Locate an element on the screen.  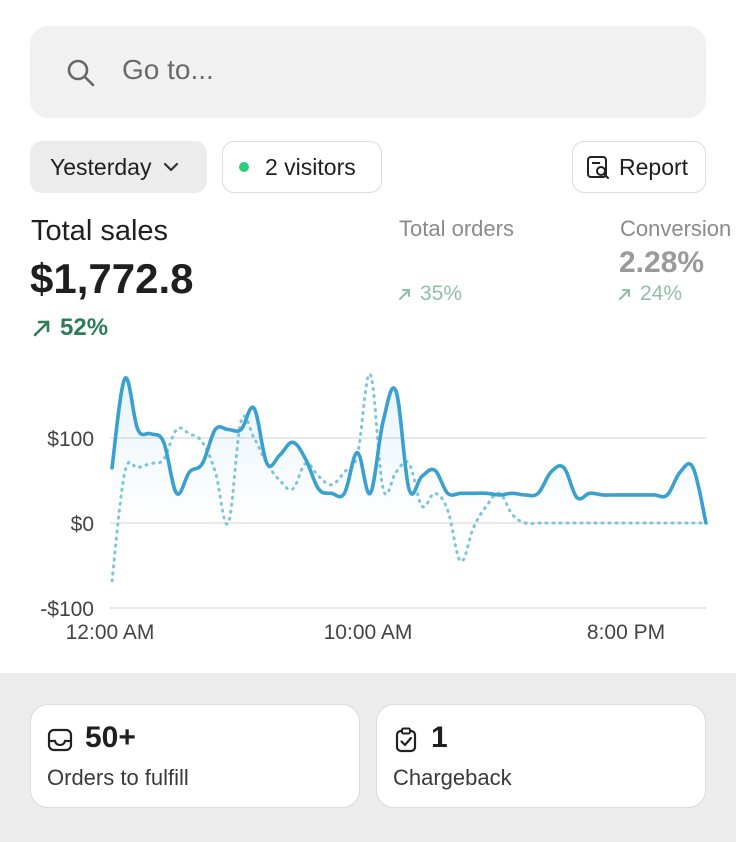
conversion-change-value: 24% is located at coordinates (661, 293).